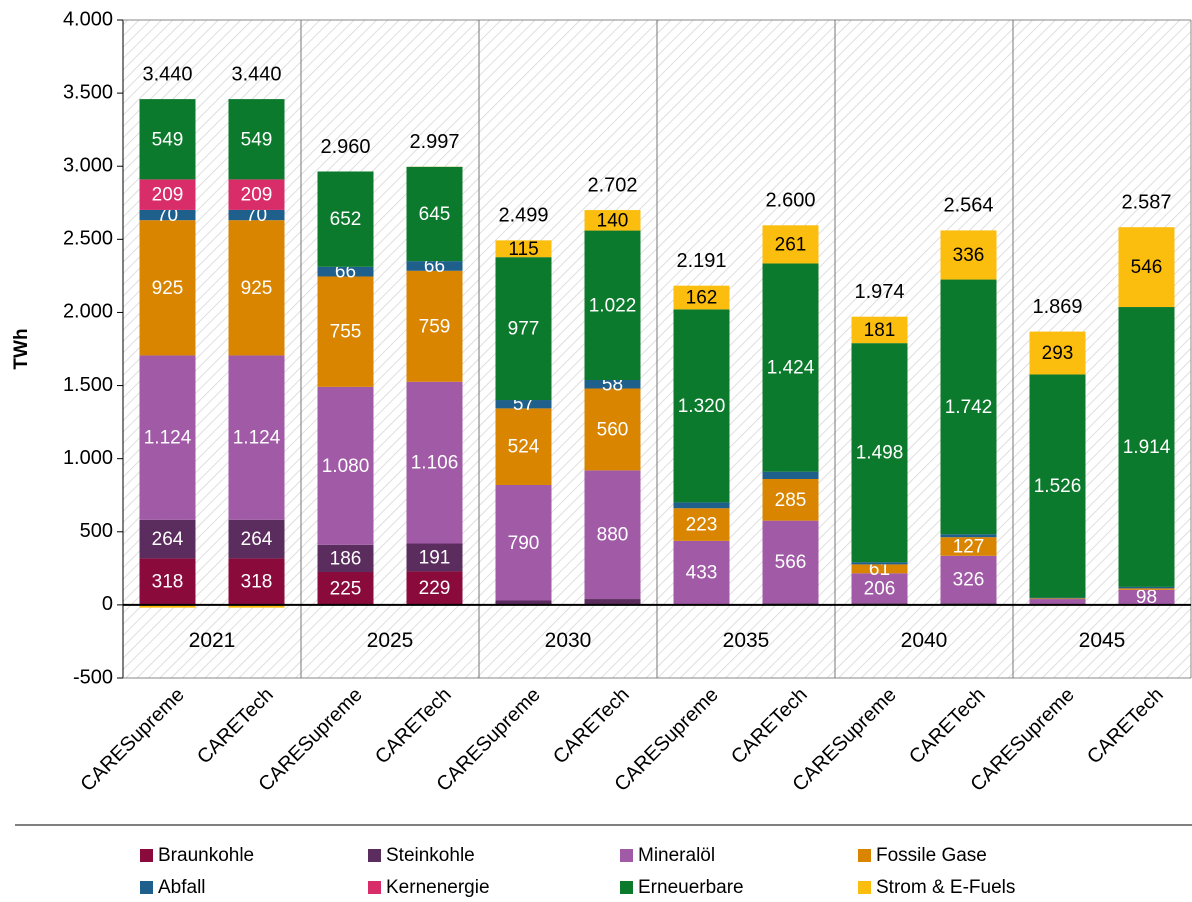 Image resolution: width=1192 pixels, height=902 pixels. I want to click on value-label: 336, so click(969, 255).